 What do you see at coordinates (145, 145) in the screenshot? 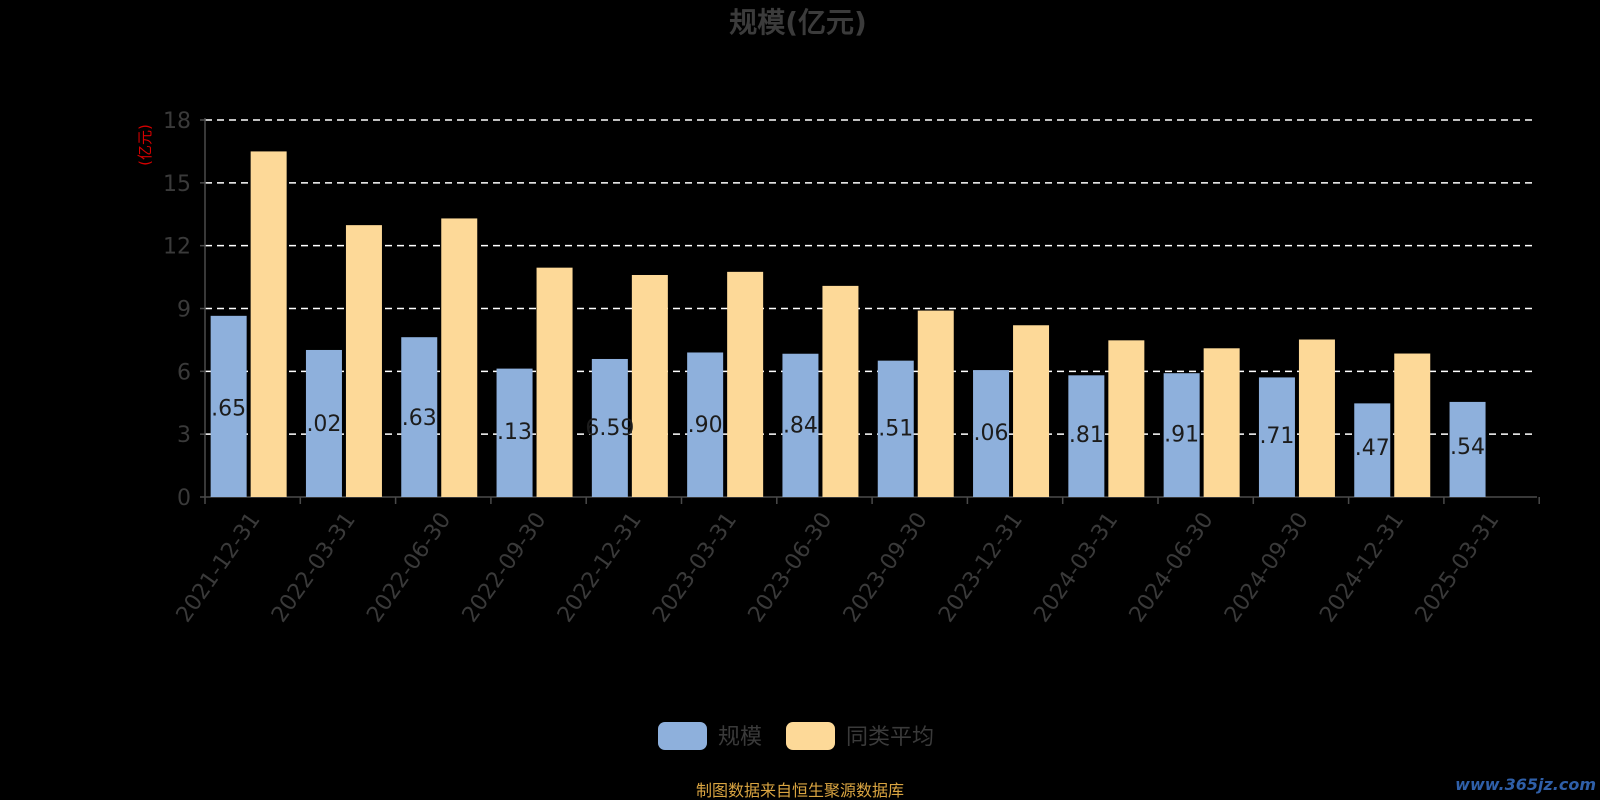
I see `y-axis-unit-label: (亿元)` at bounding box center [145, 145].